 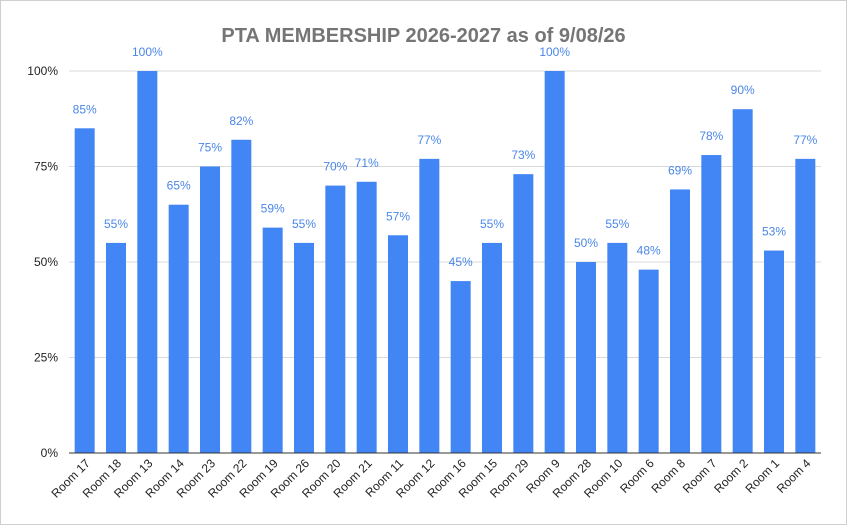 What do you see at coordinates (273, 209) in the screenshot?
I see `bar-data-label: 59%` at bounding box center [273, 209].